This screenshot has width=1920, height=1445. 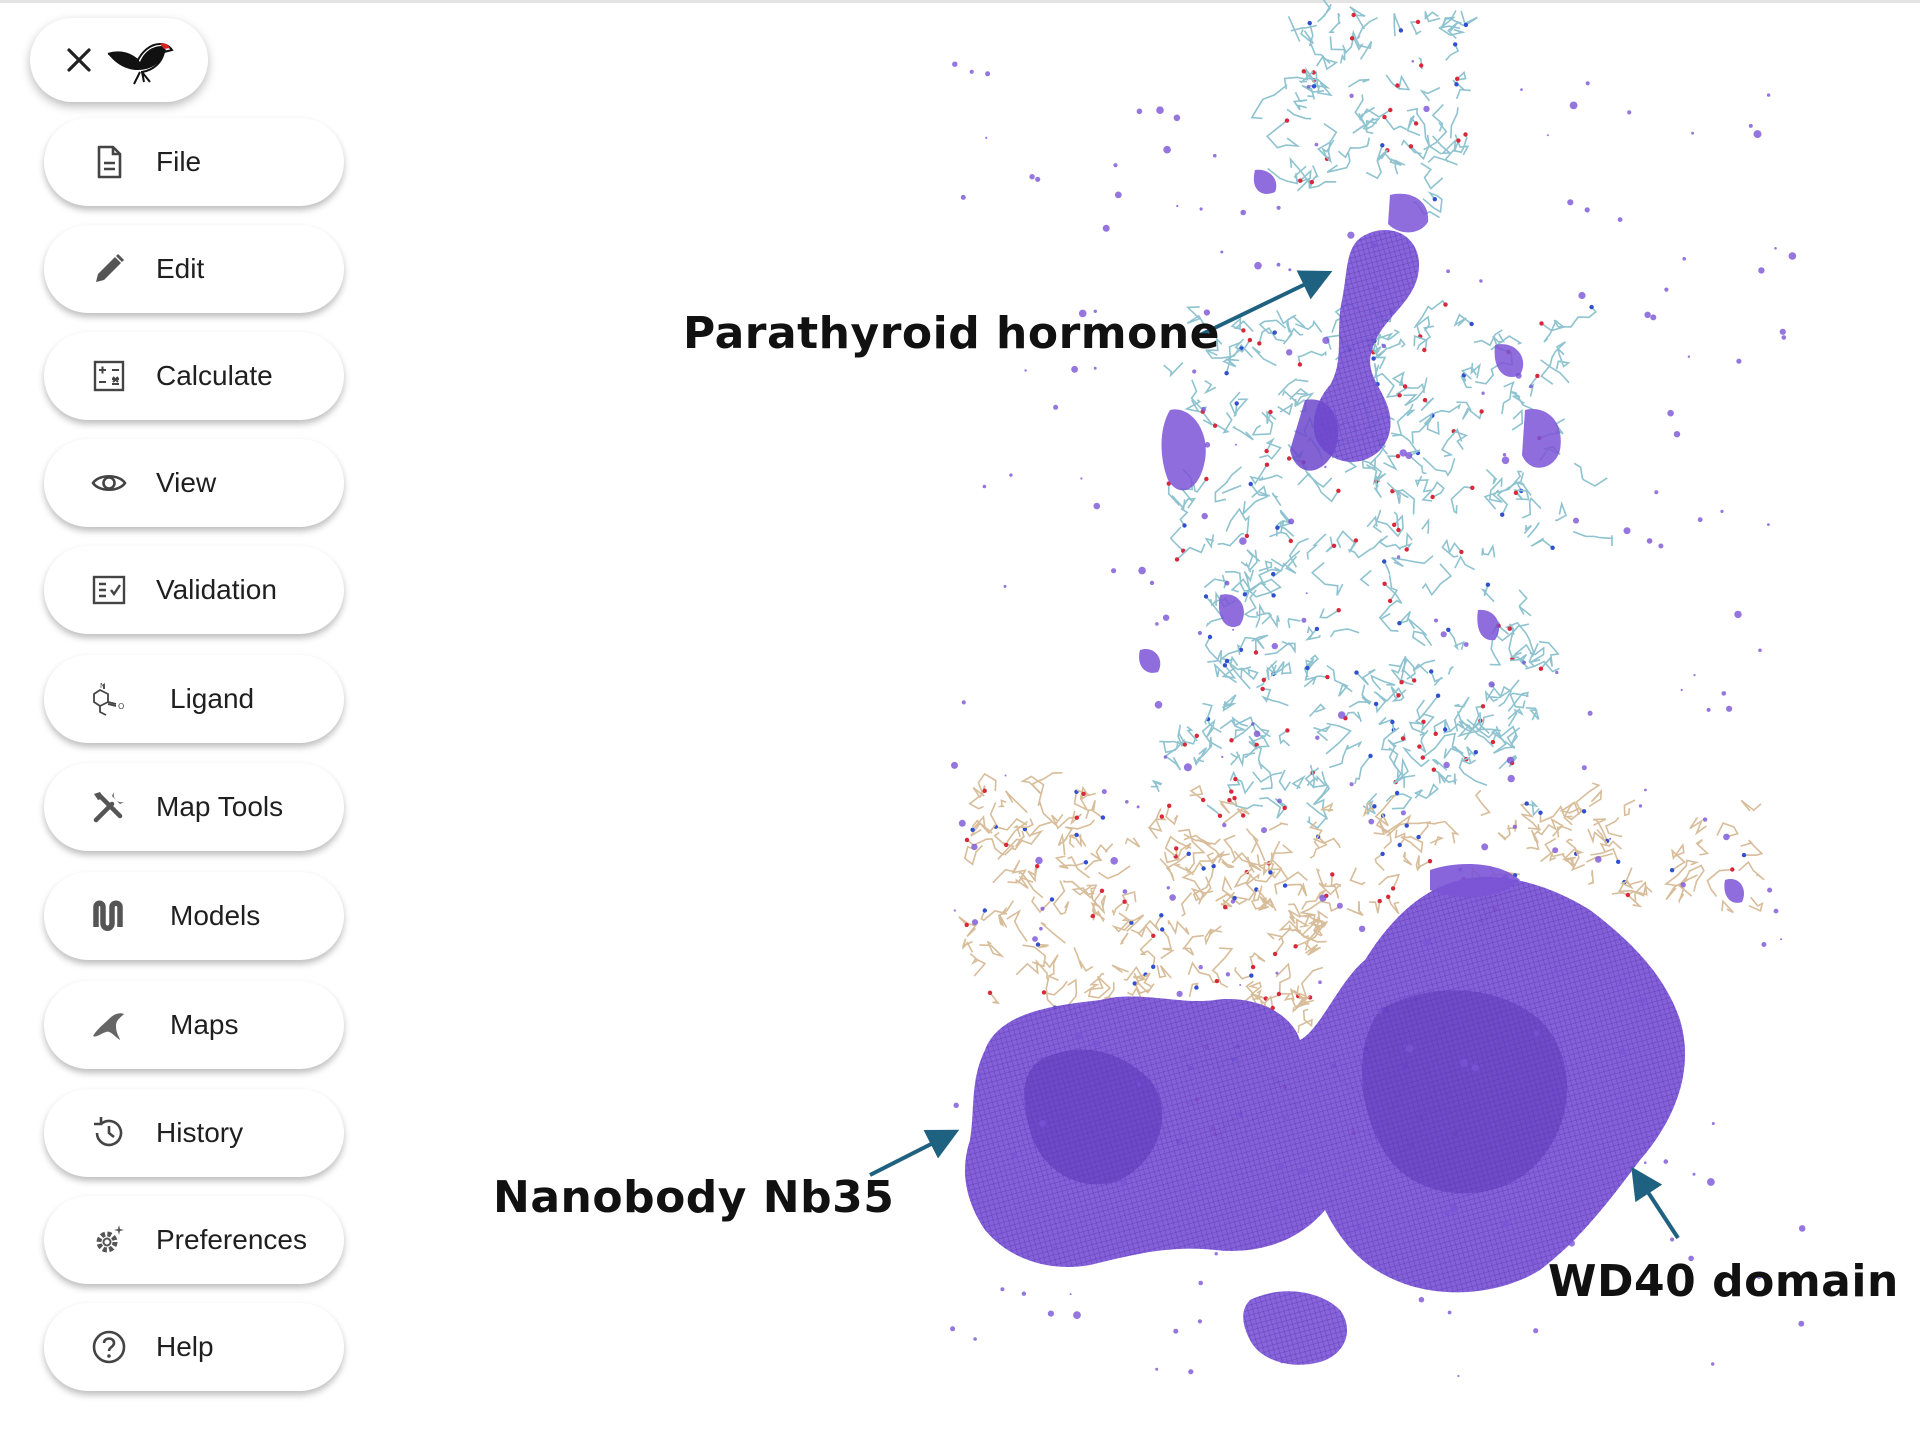 I want to click on menu-item-history: History, so click(x=194, y=1133).